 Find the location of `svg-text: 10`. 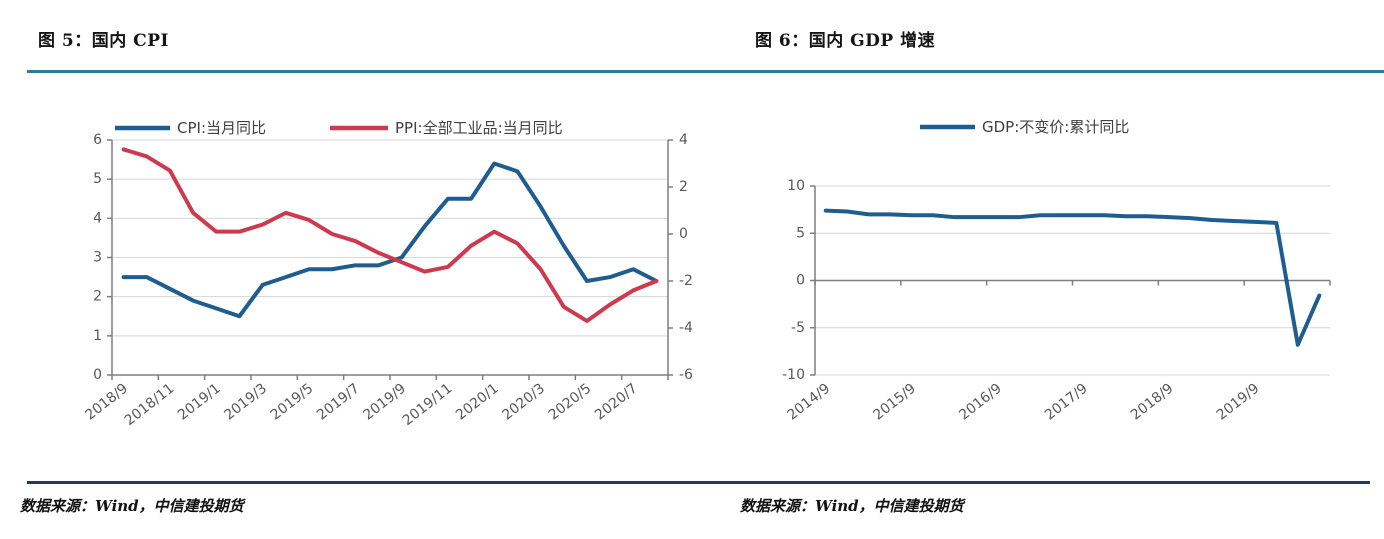

svg-text: 10 is located at coordinates (796, 186).